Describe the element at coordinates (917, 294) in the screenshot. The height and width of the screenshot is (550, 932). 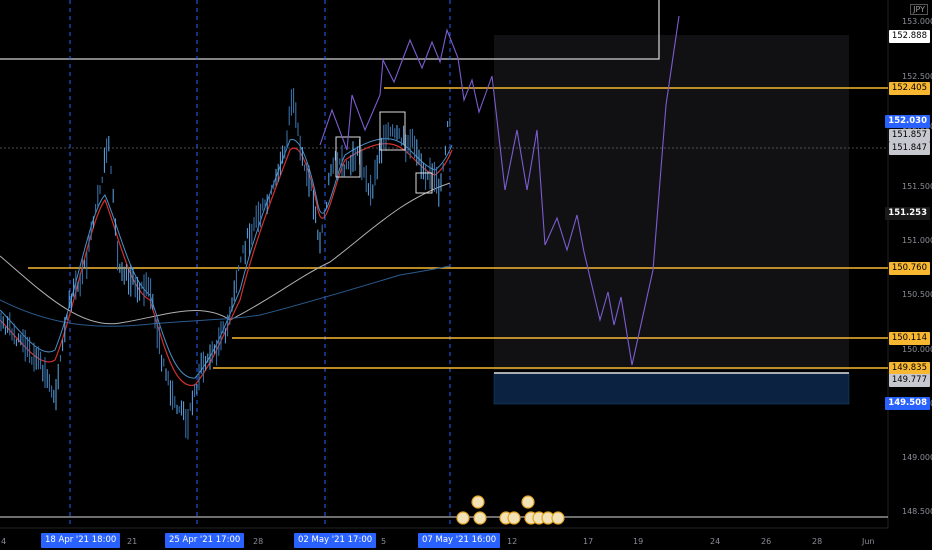
I see `price-tick: 150.500` at that location.